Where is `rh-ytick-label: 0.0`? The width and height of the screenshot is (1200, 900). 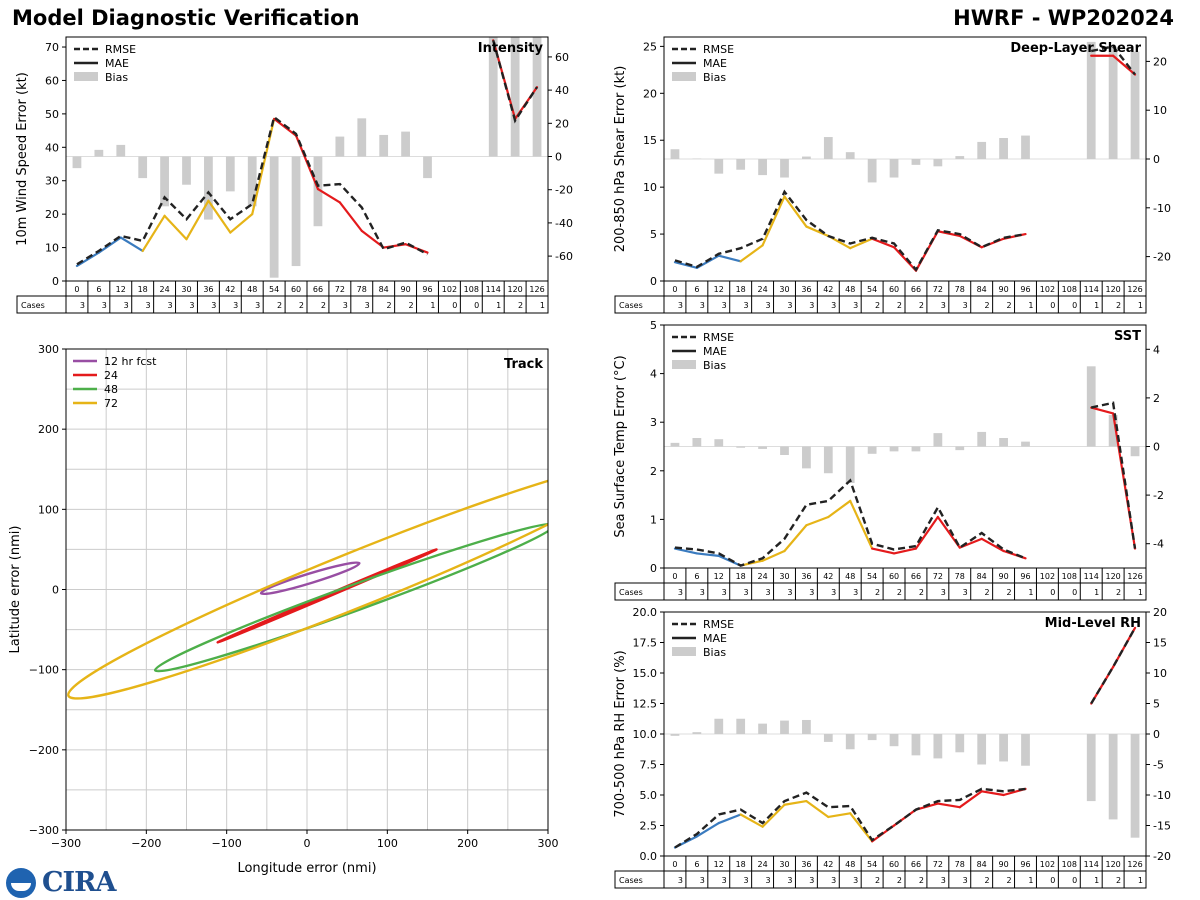 rh-ytick-label: 0.0 is located at coordinates (649, 856).